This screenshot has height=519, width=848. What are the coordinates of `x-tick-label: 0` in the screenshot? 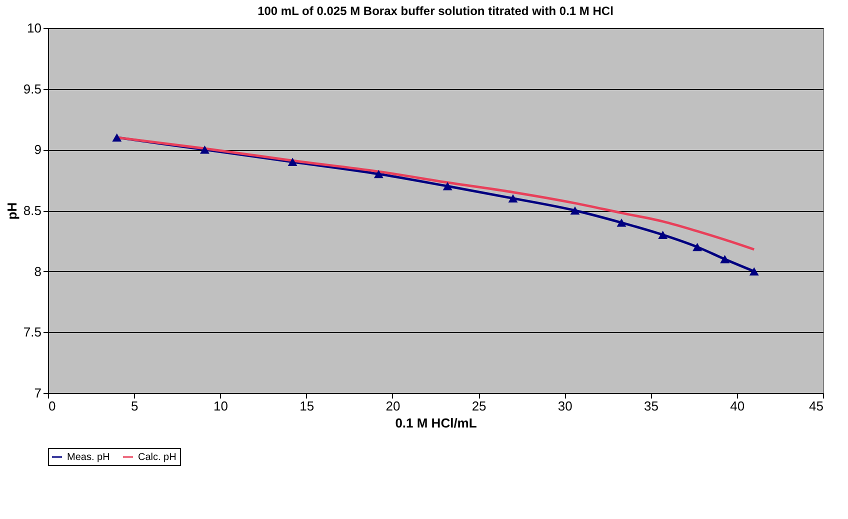 It's located at (52, 406).